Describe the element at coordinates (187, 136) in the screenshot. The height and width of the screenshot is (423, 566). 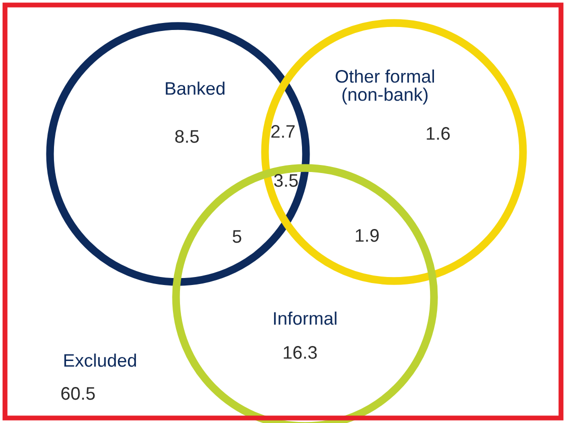
I see `data-label: 8.5` at that location.